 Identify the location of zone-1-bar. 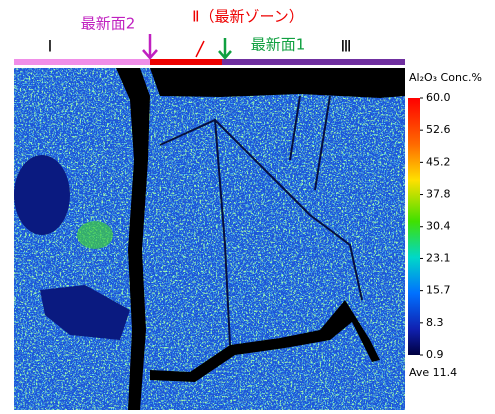
(82, 62).